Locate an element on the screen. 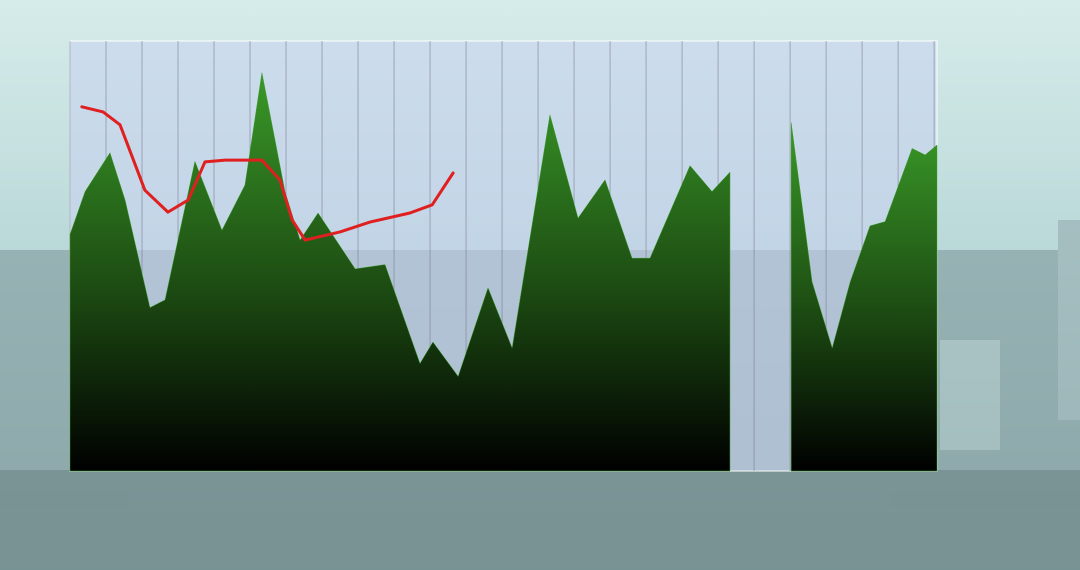  area is located at coordinates (864, 297).